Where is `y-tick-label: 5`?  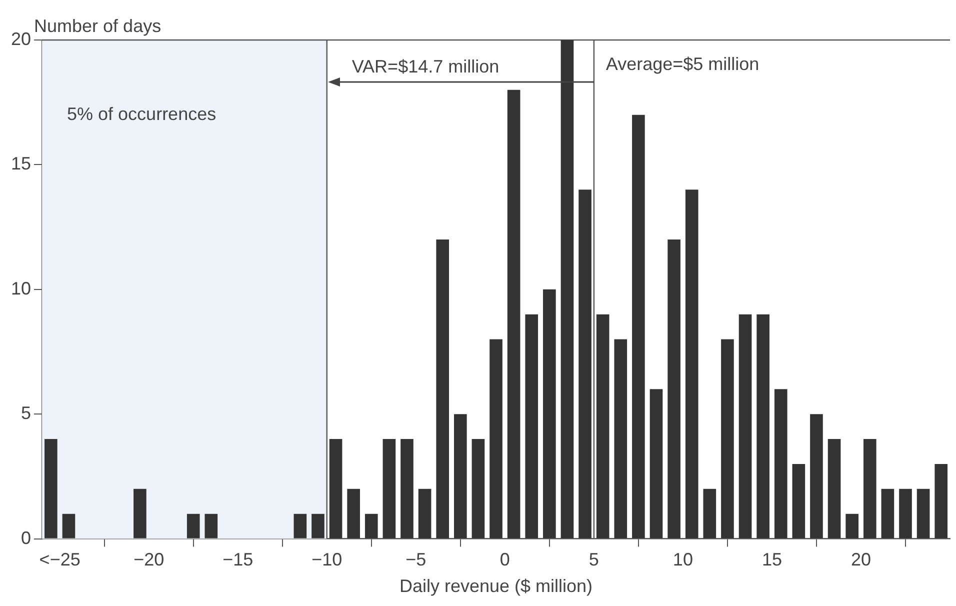 y-tick-label: 5 is located at coordinates (26, 413).